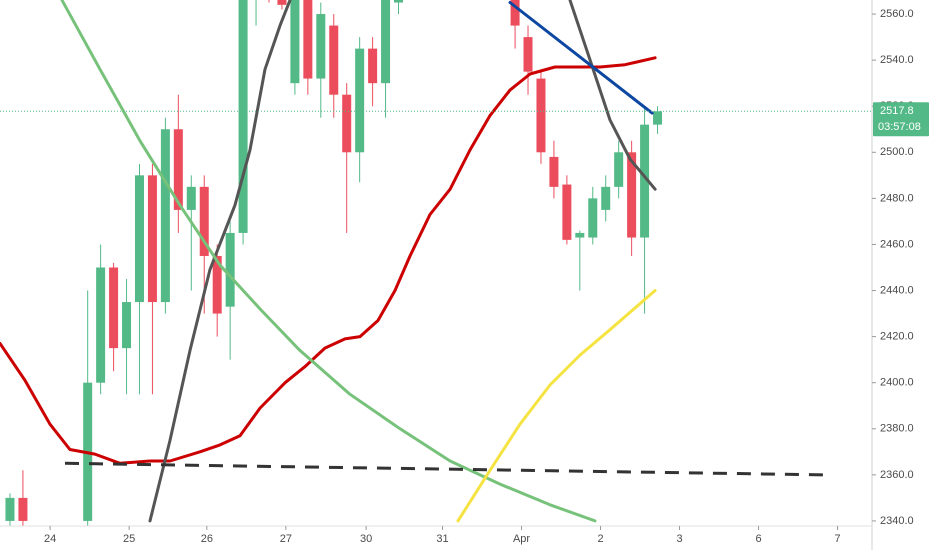  What do you see at coordinates (897, 244) in the screenshot?
I see `y-tick-label: 2460.0` at bounding box center [897, 244].